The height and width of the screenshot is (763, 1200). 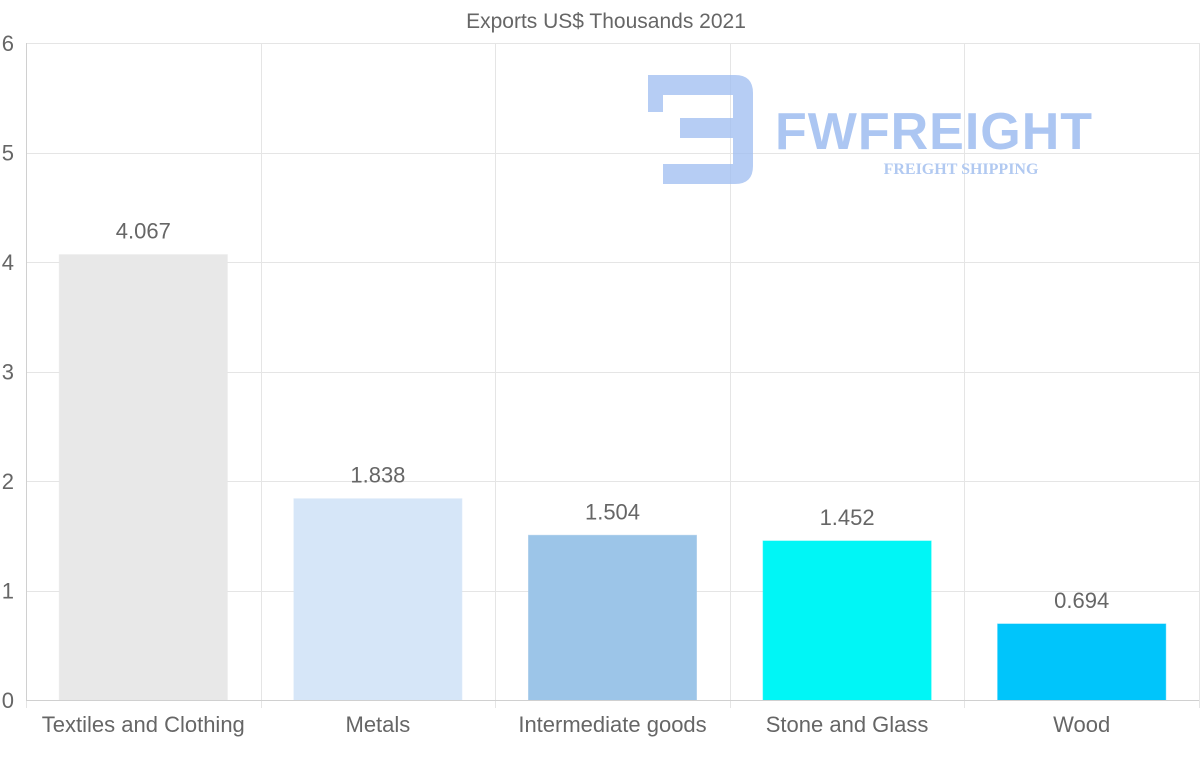 I want to click on data-label: 1.504, so click(x=612, y=511).